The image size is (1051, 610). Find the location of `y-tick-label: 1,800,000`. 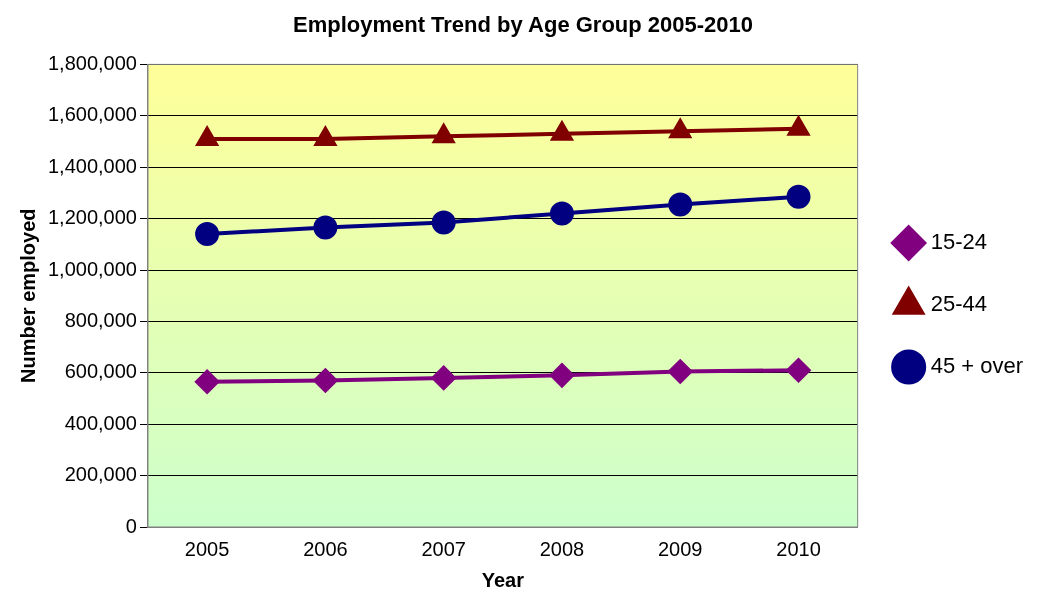

y-tick-label: 1,800,000 is located at coordinates (92, 62).